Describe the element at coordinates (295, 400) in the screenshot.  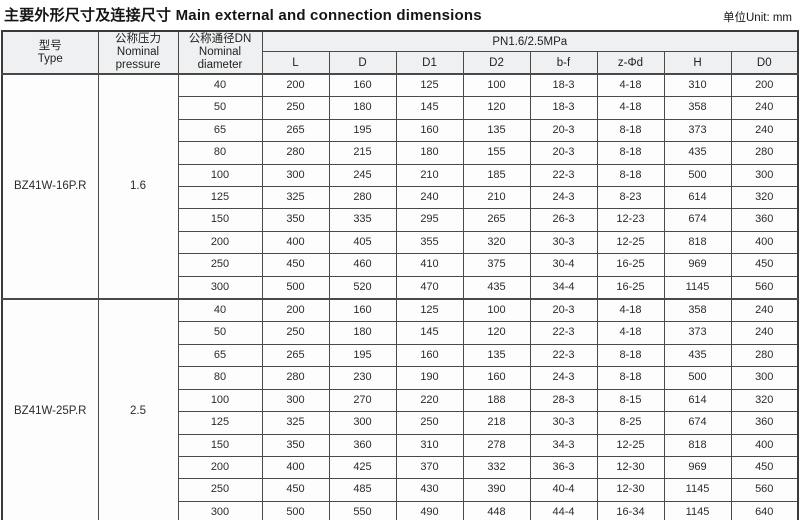
I see `dimension-value-cell: 300` at that location.